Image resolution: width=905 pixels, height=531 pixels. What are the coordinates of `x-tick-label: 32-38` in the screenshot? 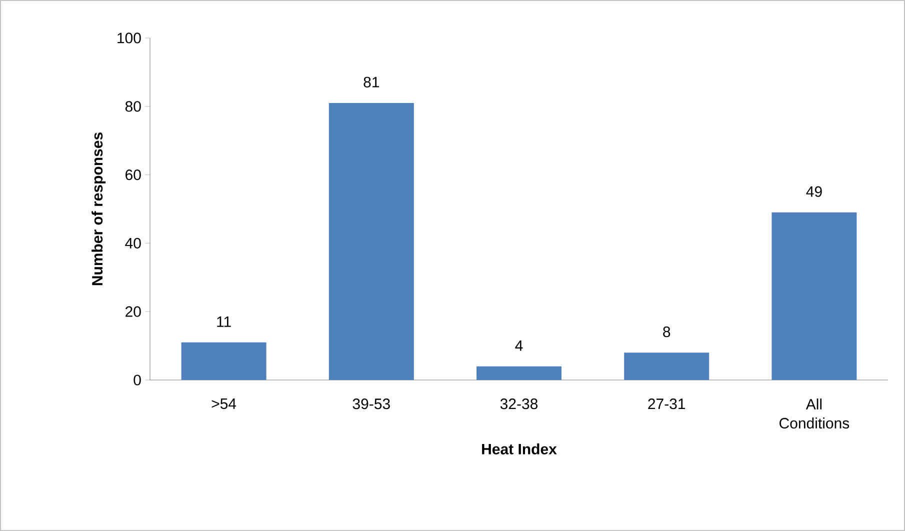 It's located at (519, 404).